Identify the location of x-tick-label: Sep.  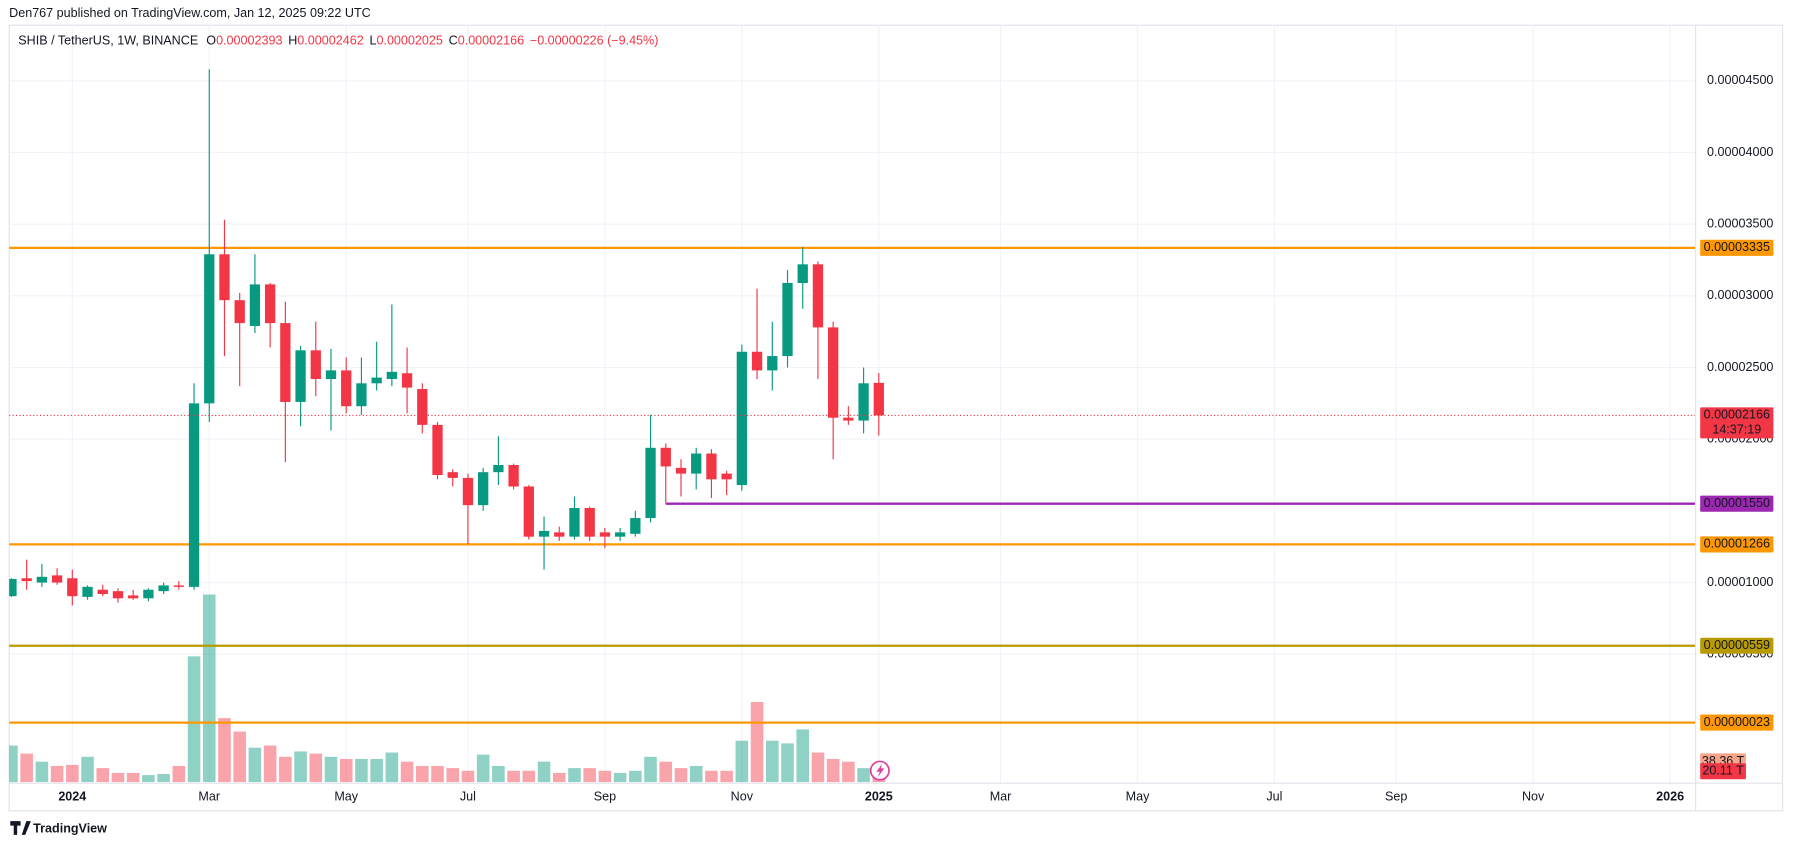
(1396, 796).